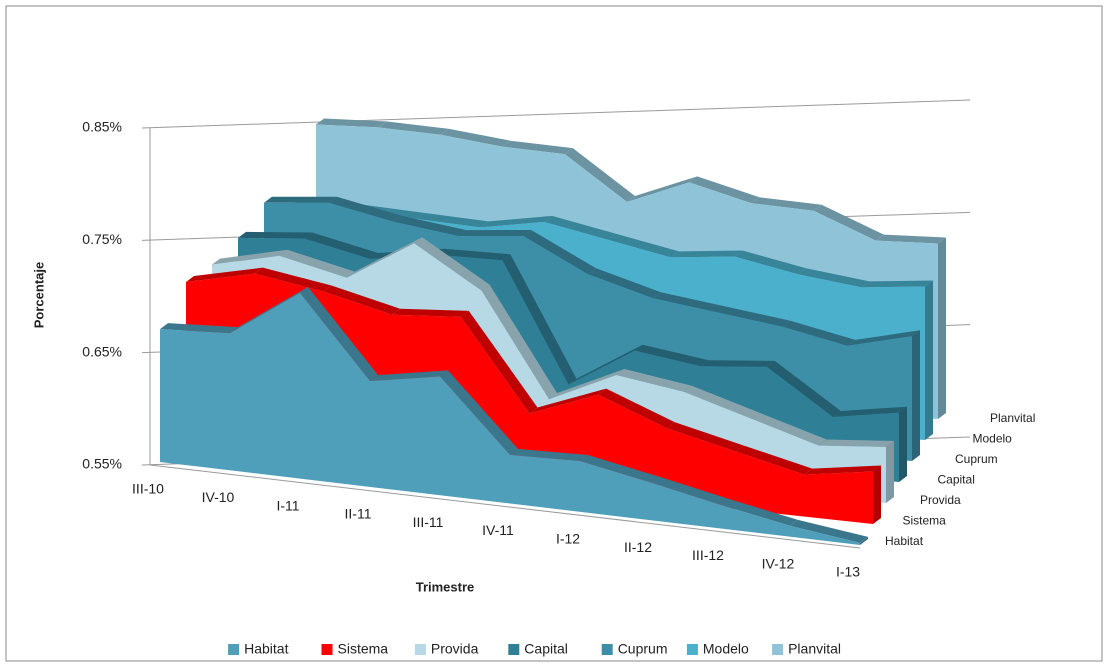 Image resolution: width=1110 pixels, height=672 pixels. Describe the element at coordinates (976, 459) in the screenshot. I see `depth-label: Cuprum` at that location.